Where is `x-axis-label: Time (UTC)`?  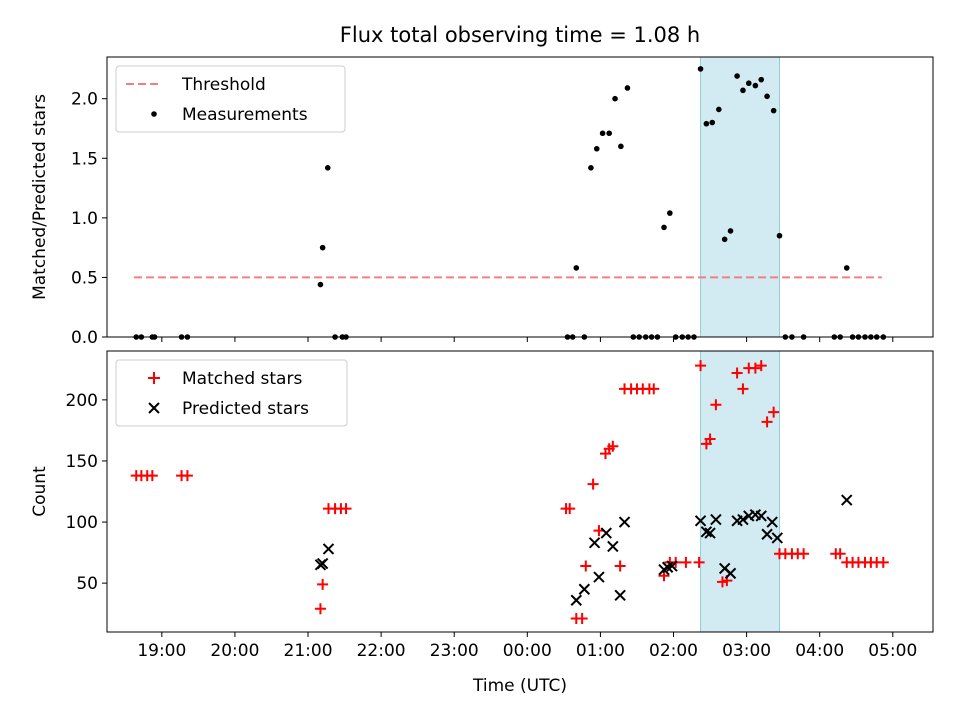
x-axis-label: Time (UTC) is located at coordinates (519, 686).